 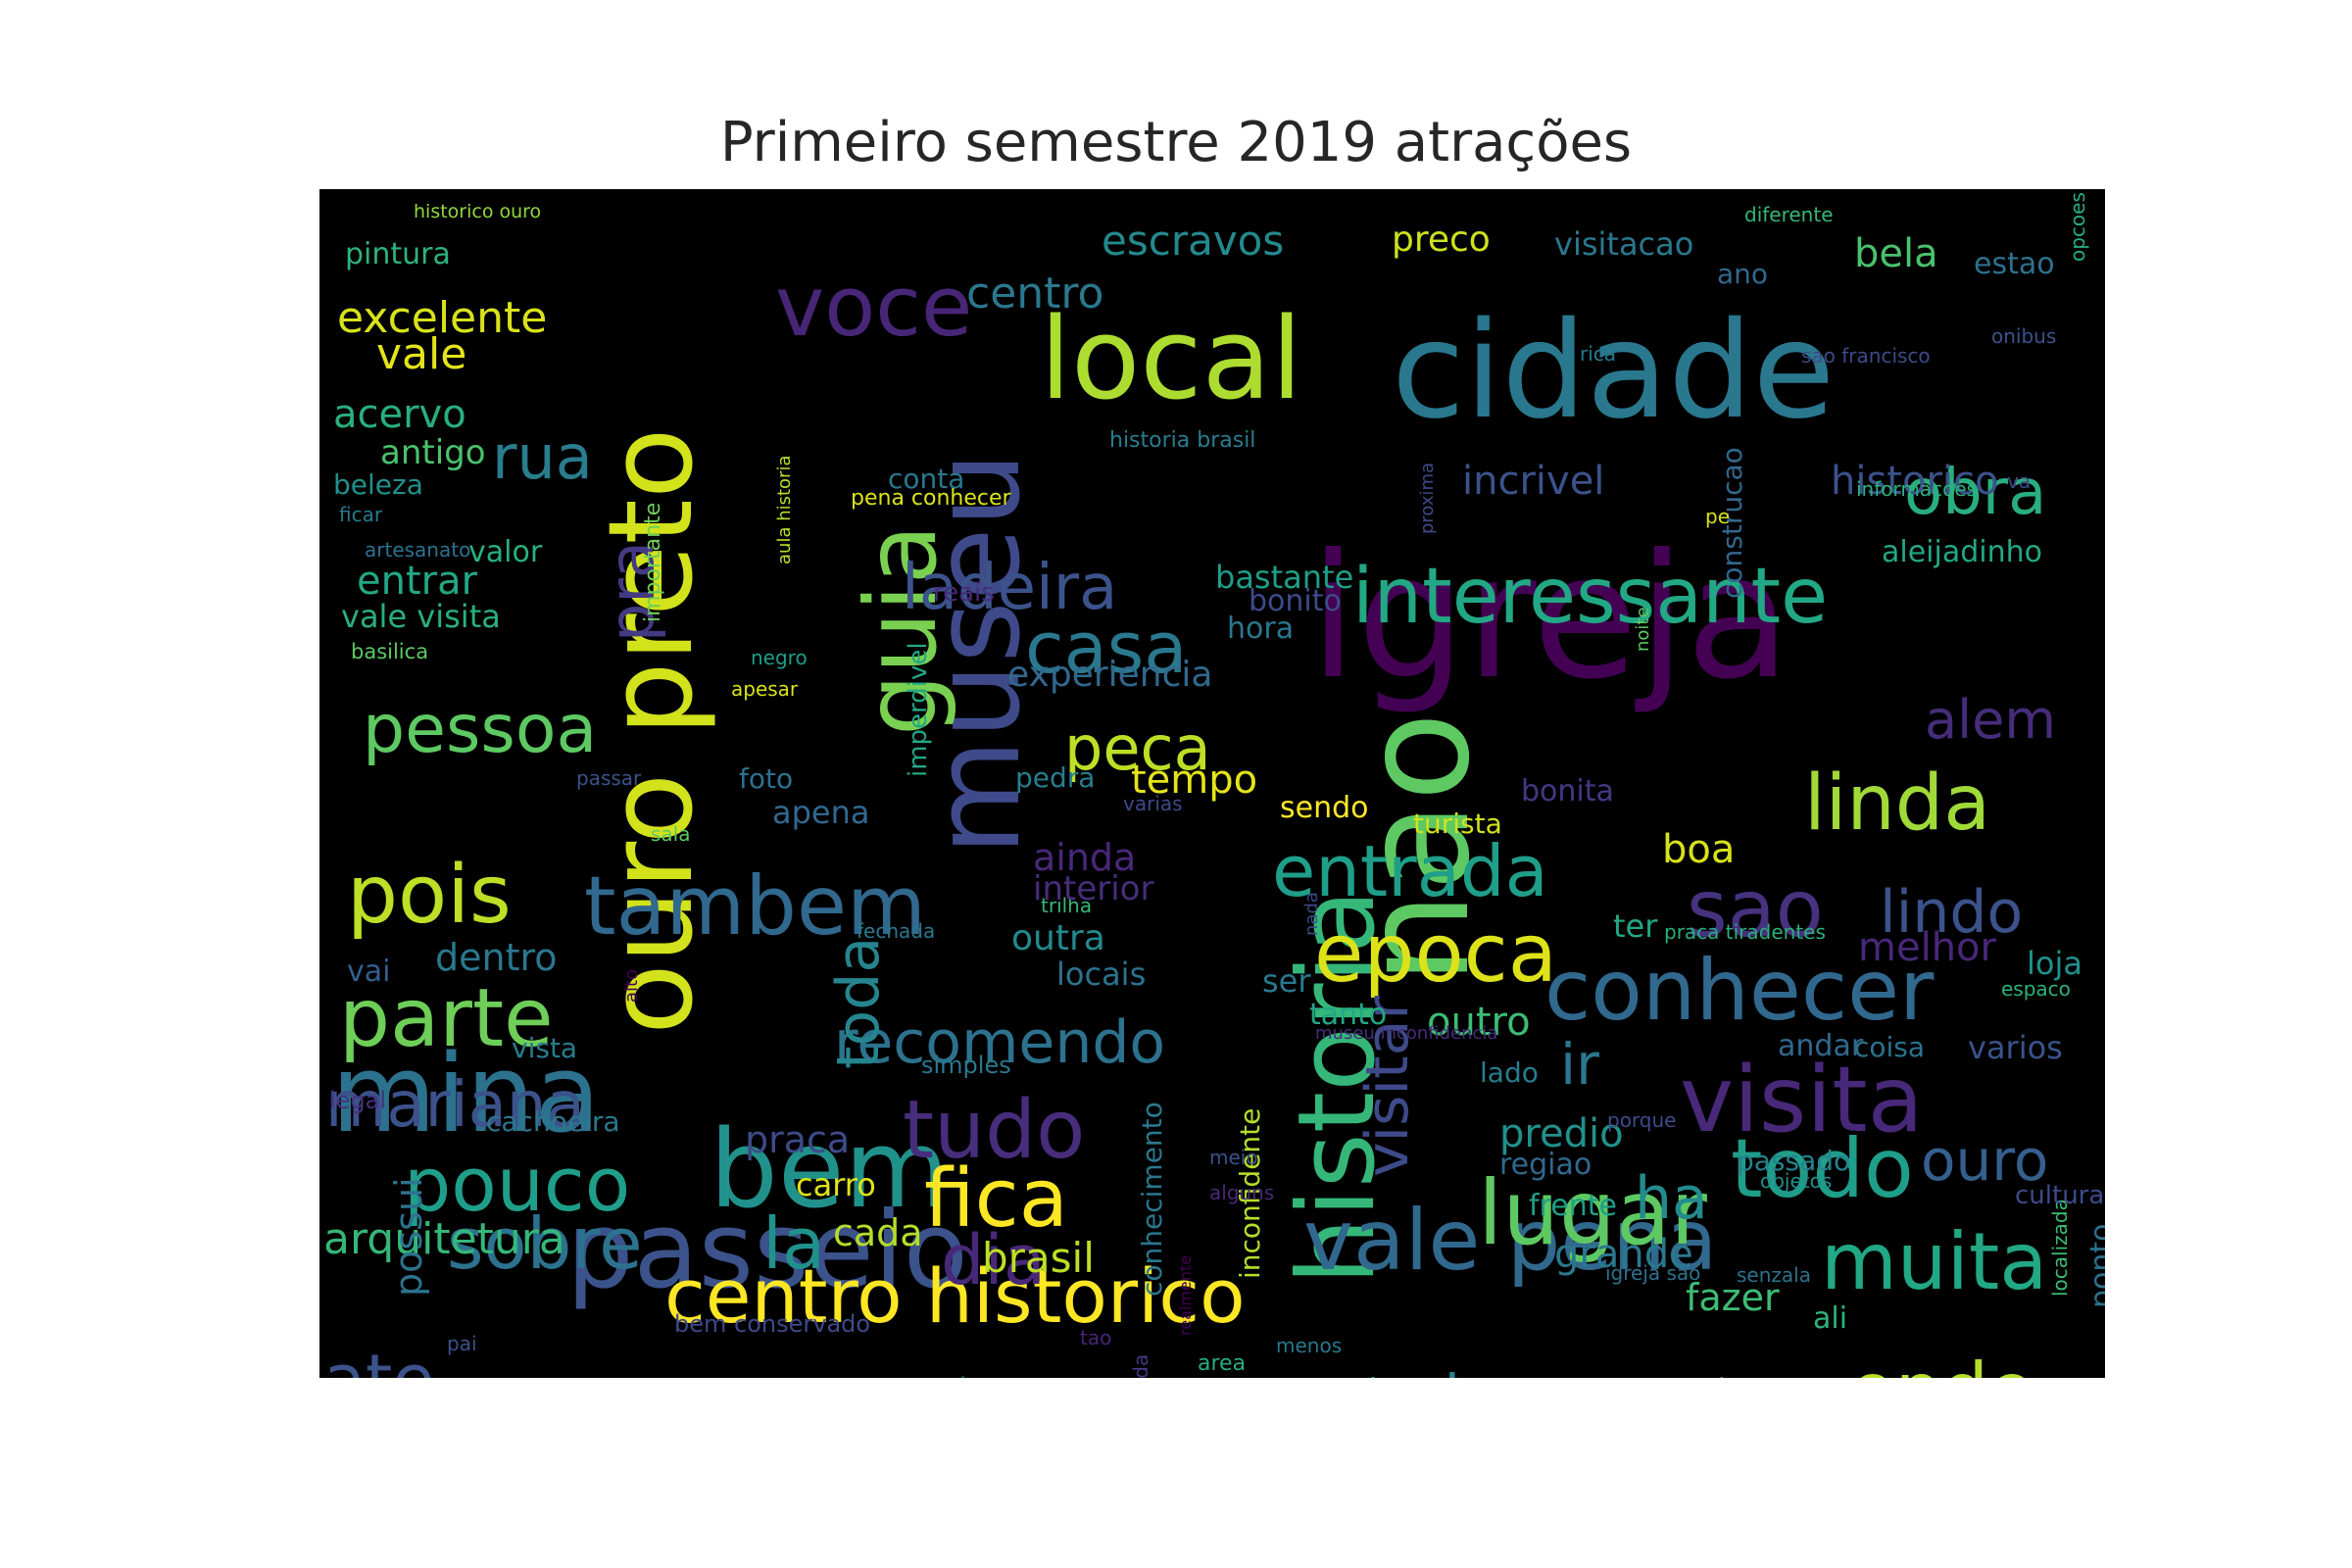 I want to click on word-alguns: alguns, so click(x=1242, y=1192).